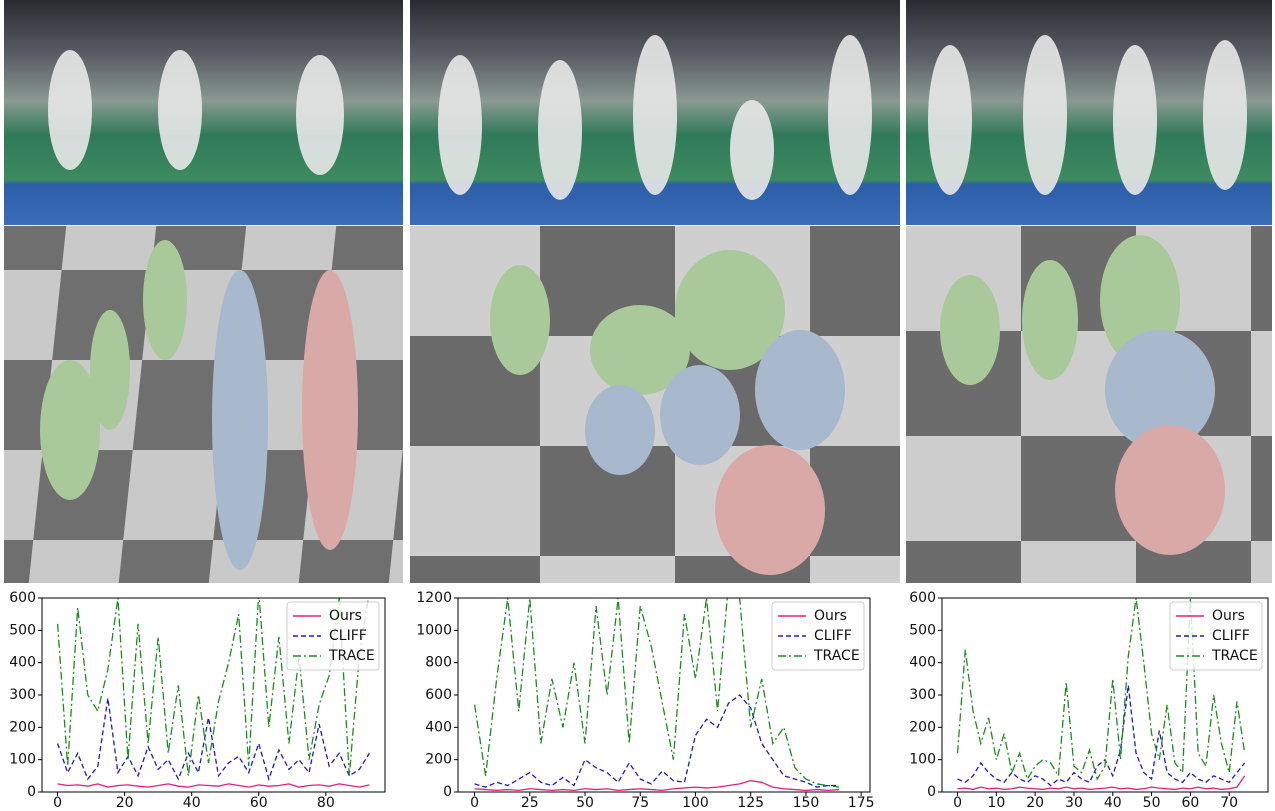 Image resolution: width=1275 pixels, height=811 pixels. Describe the element at coordinates (640, 803) in the screenshot. I see `x-tick-label: 75` at that location.